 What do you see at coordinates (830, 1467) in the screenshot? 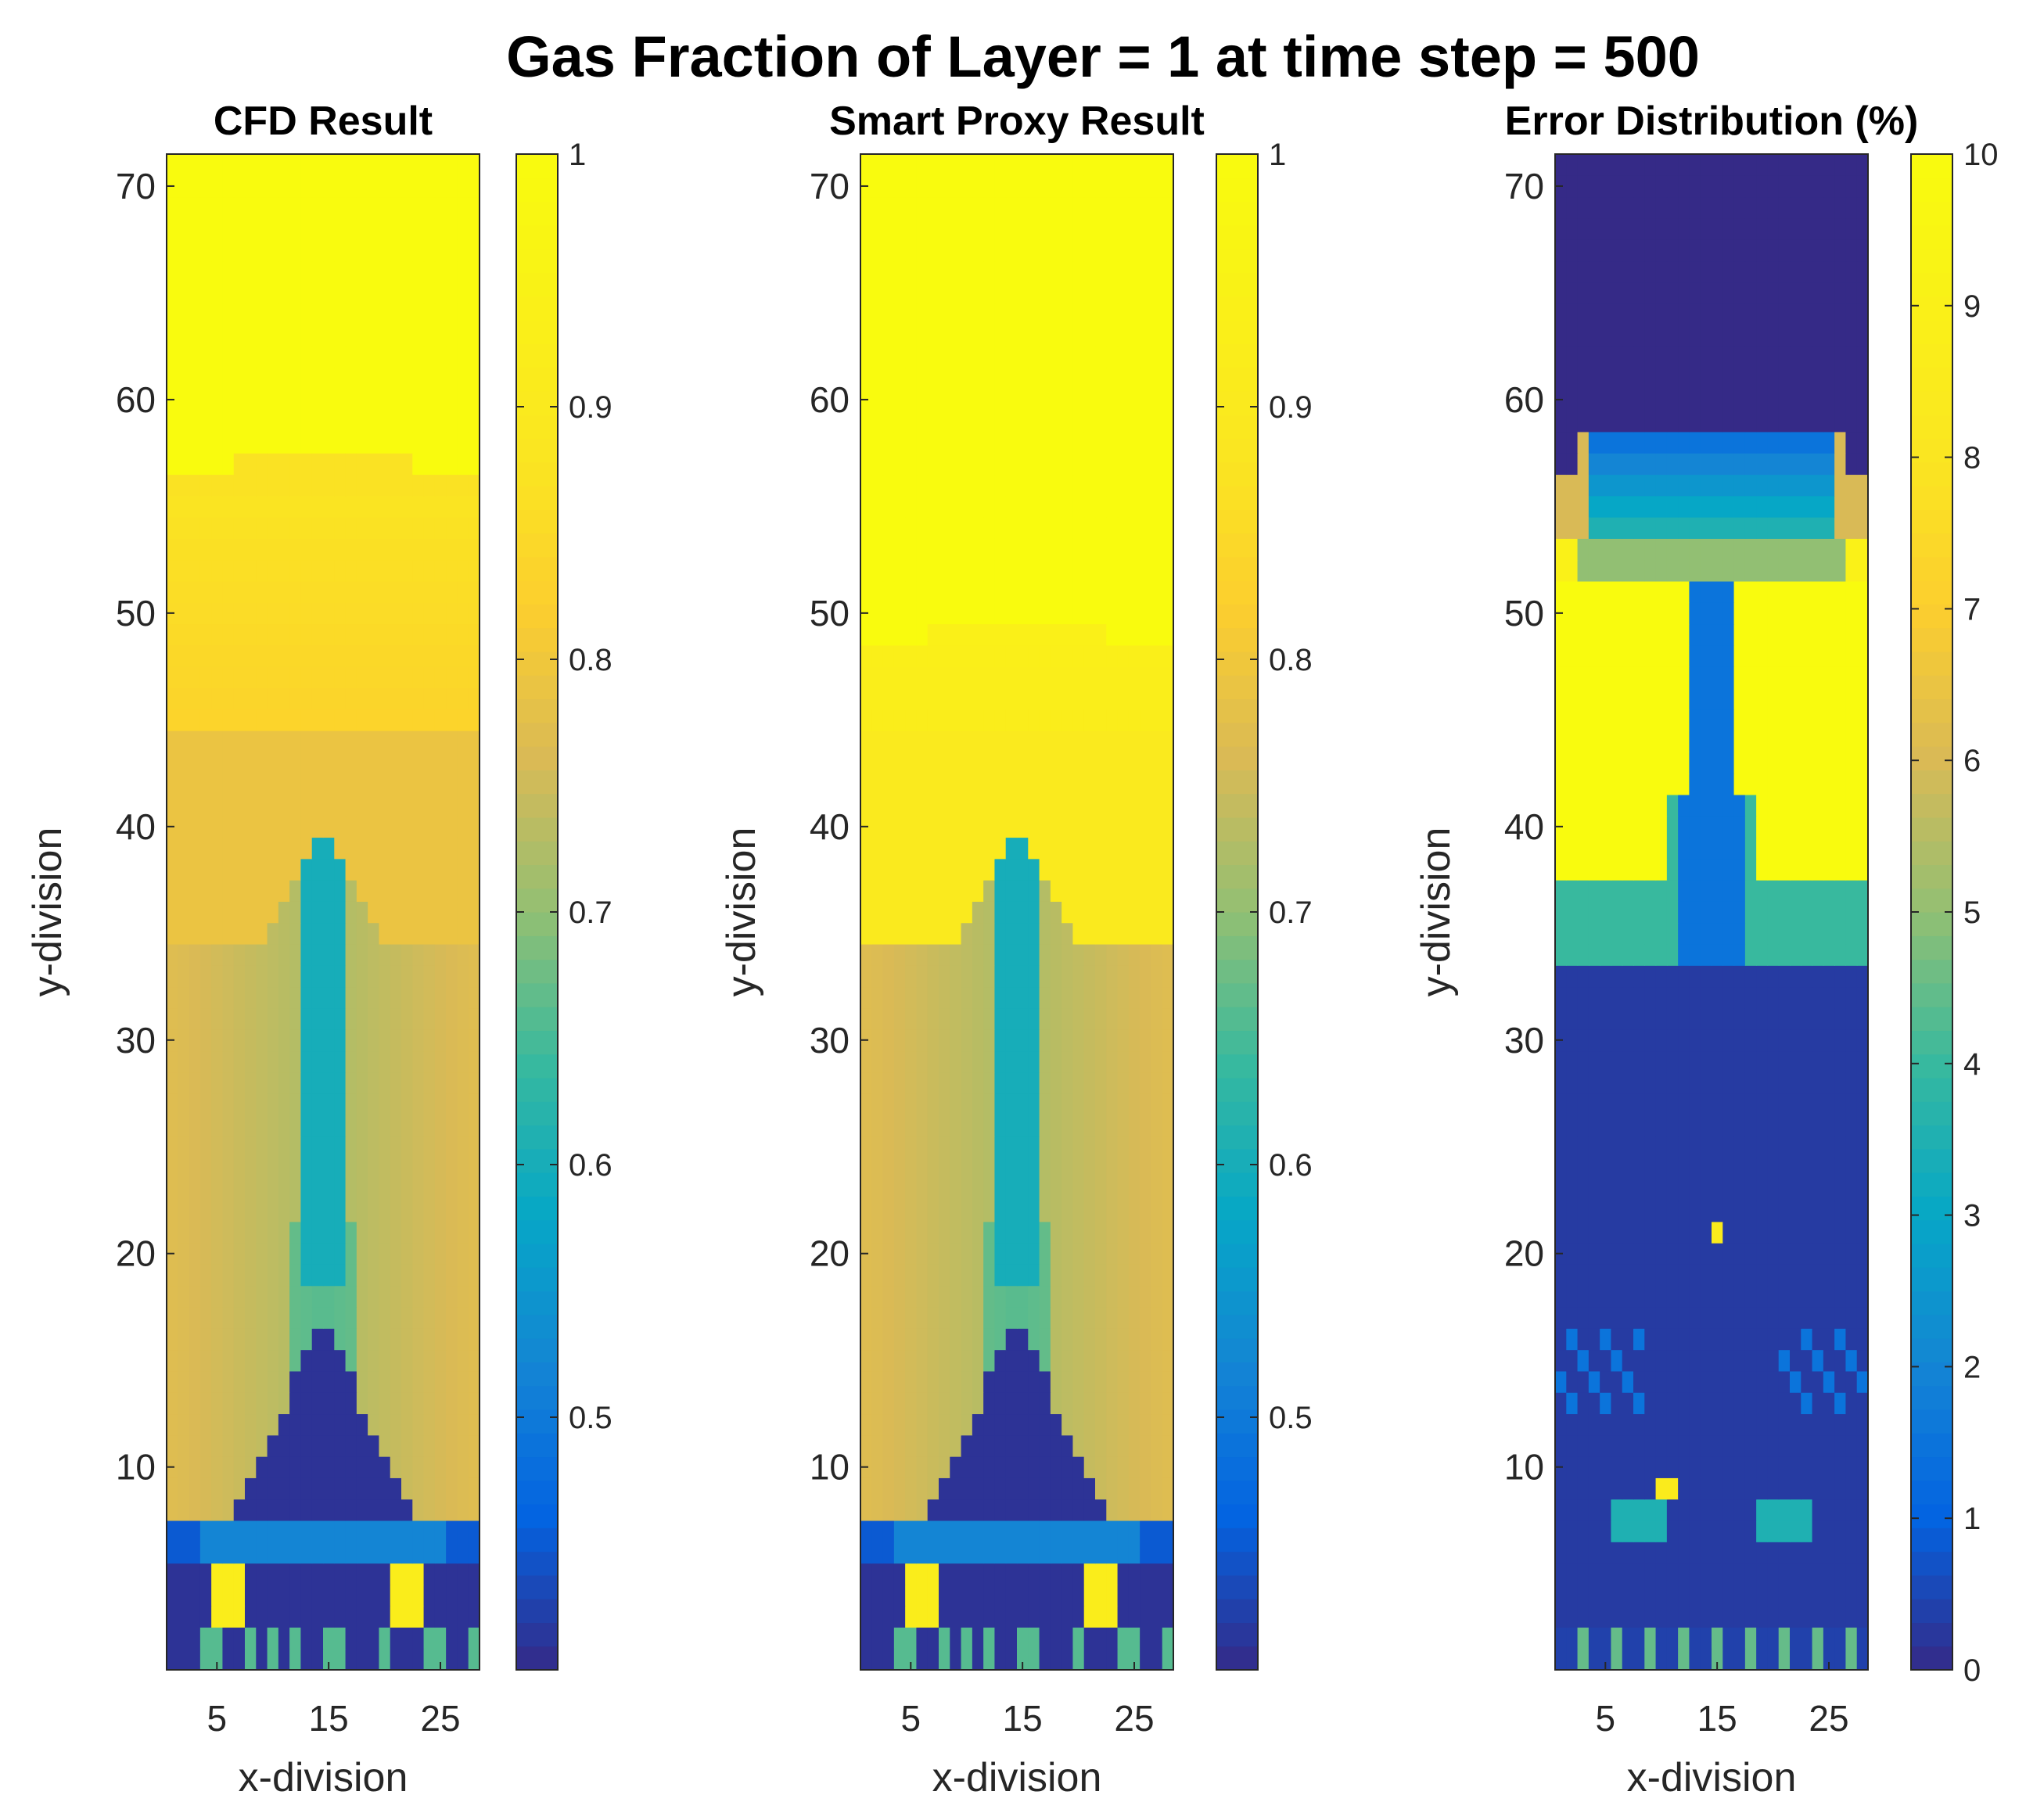
I see `y-tick-label: 10` at bounding box center [830, 1467].